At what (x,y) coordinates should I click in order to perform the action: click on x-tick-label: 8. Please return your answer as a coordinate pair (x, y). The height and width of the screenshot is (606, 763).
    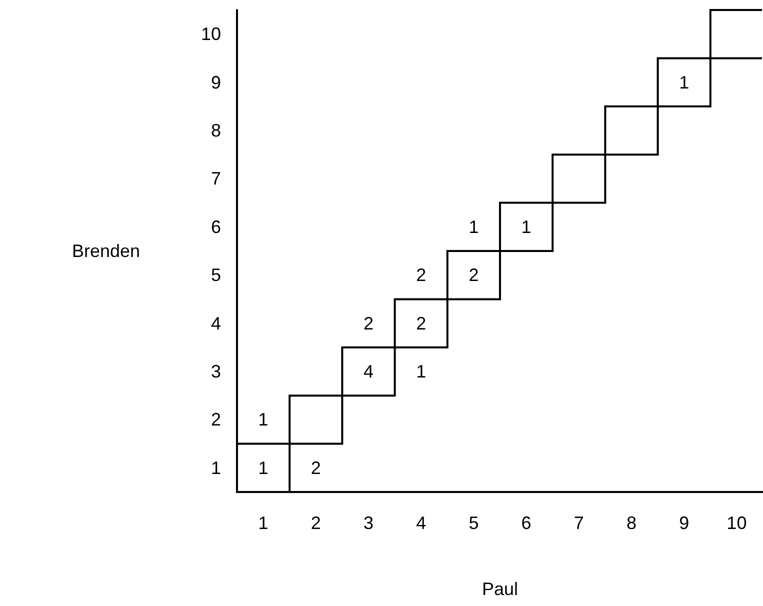
    Looking at the image, I should click on (631, 523).